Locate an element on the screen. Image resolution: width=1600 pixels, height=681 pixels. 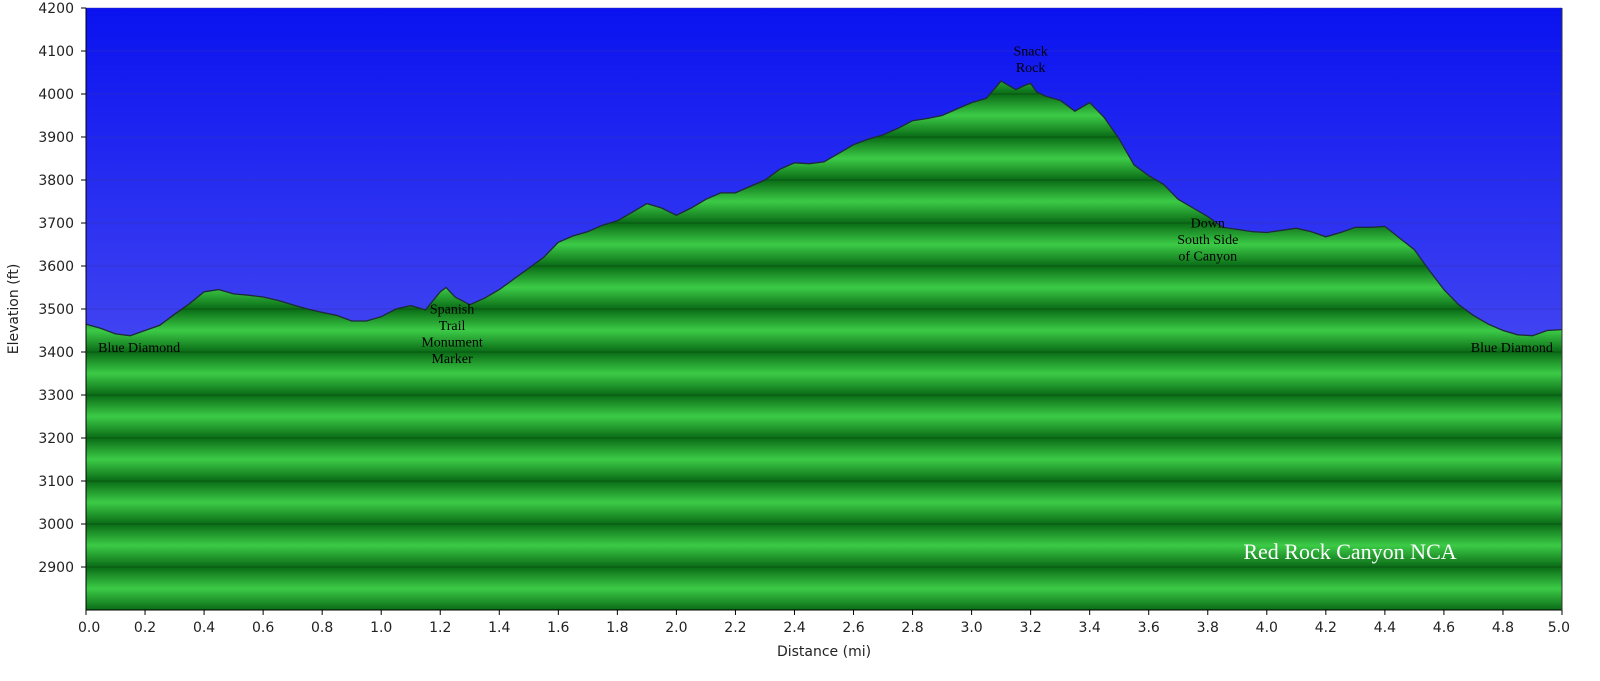
trail-annotation: Down South Side of Canyon is located at coordinates (1207, 240).